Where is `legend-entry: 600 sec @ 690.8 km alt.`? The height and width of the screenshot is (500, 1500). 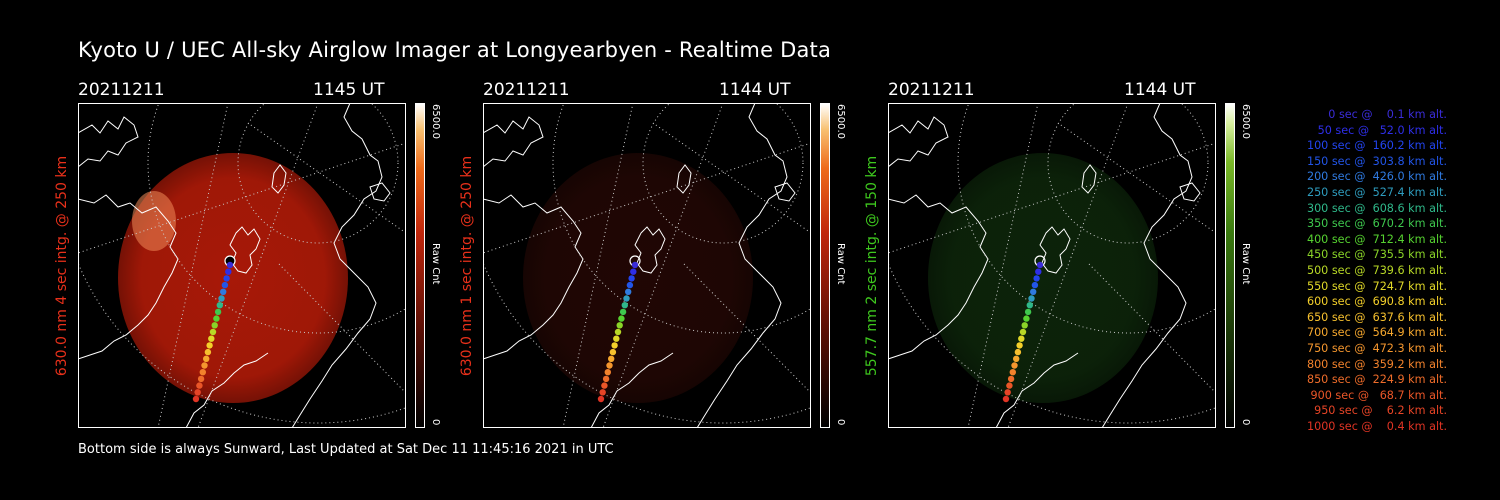 legend-entry: 600 sec @ 690.8 km alt. is located at coordinates (1375, 302).